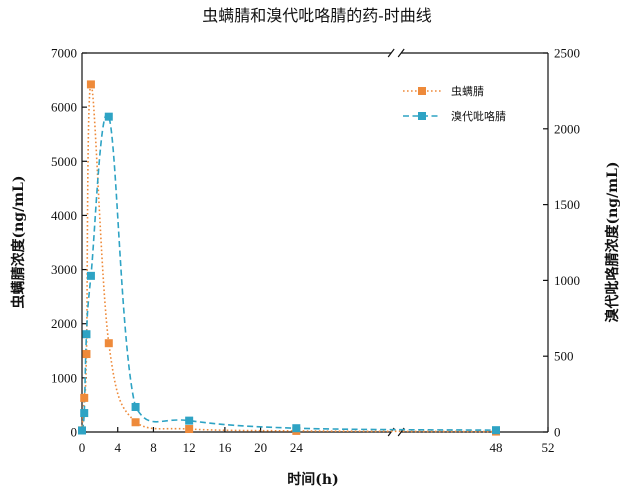 The height and width of the screenshot is (492, 634). What do you see at coordinates (401, 53) in the screenshot?
I see `axis-break-mark-top-right` at bounding box center [401, 53].